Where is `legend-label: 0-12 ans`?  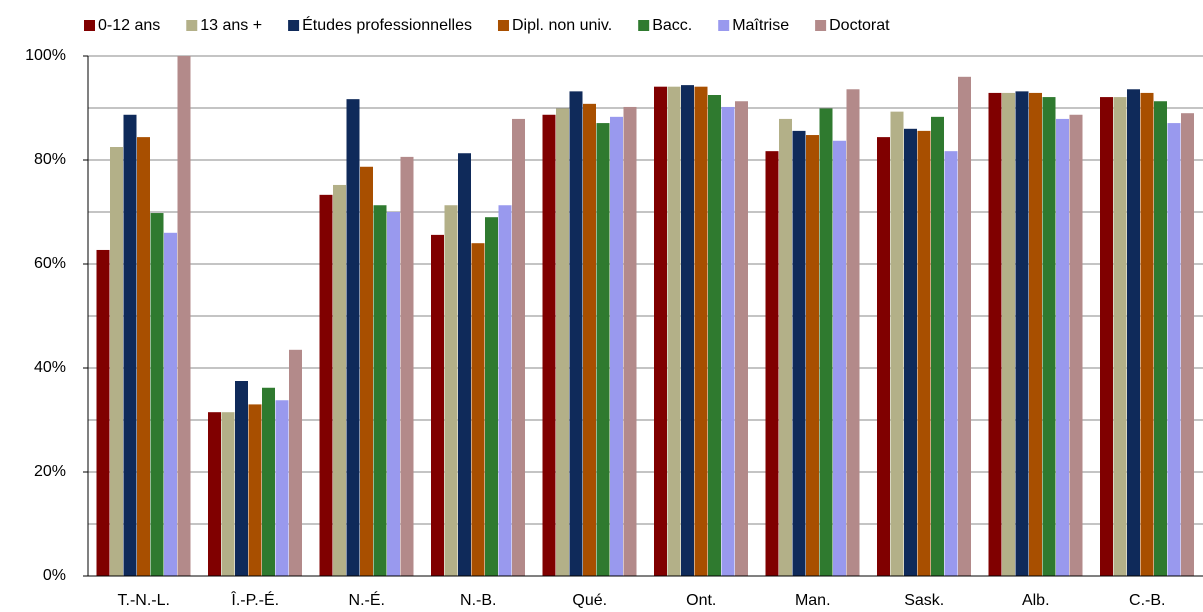 legend-label: 0-12 ans is located at coordinates (129, 25).